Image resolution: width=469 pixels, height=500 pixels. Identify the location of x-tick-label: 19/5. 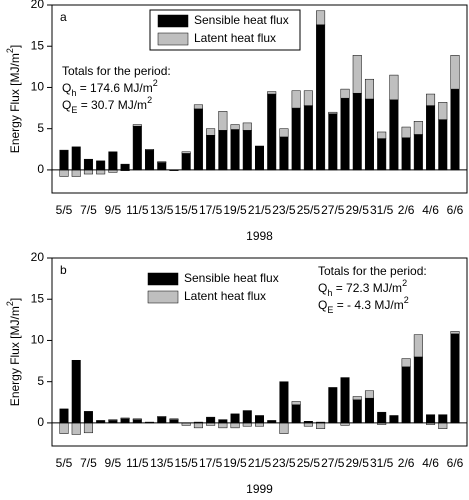
(235, 210).